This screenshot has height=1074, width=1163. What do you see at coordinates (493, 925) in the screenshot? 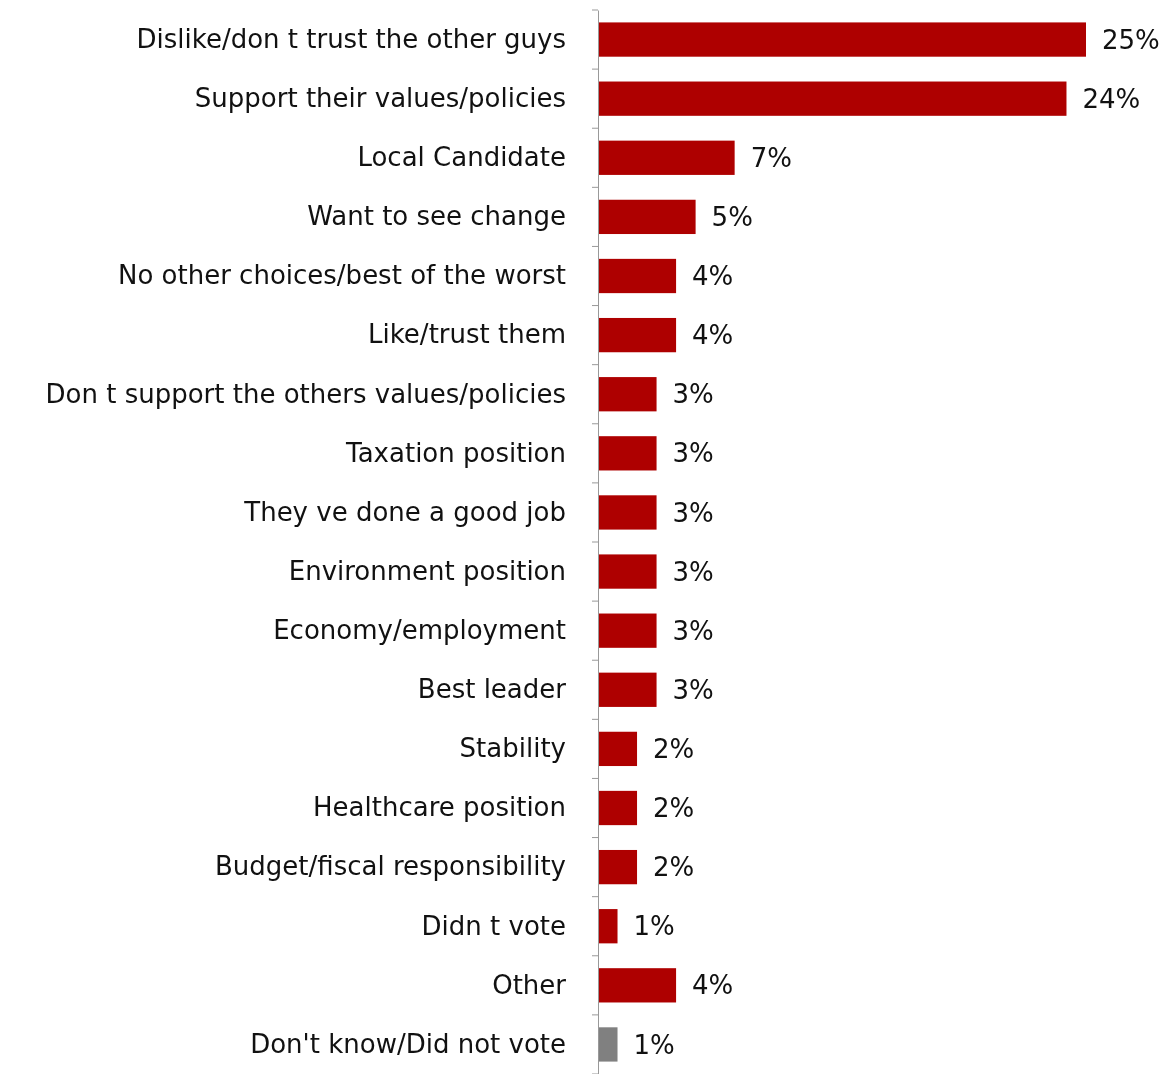
I see `y-tick-label: Didn t vote` at bounding box center [493, 925].